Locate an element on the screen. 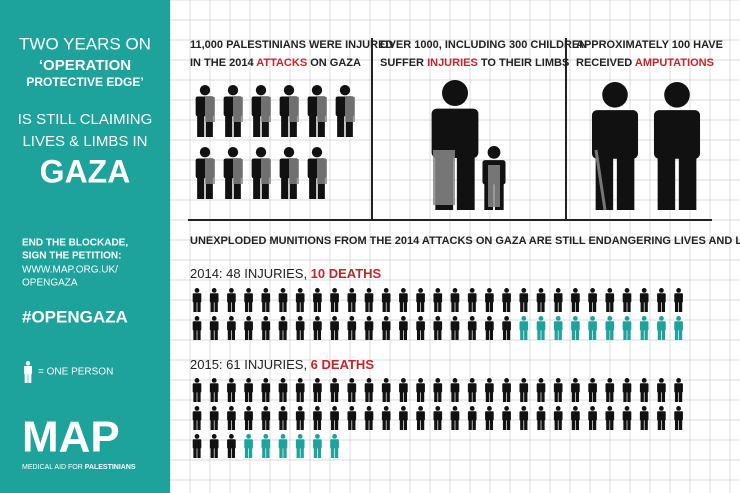 The image size is (740, 493). url: WWW.MAP.ORG.UK/ is located at coordinates (70, 270).